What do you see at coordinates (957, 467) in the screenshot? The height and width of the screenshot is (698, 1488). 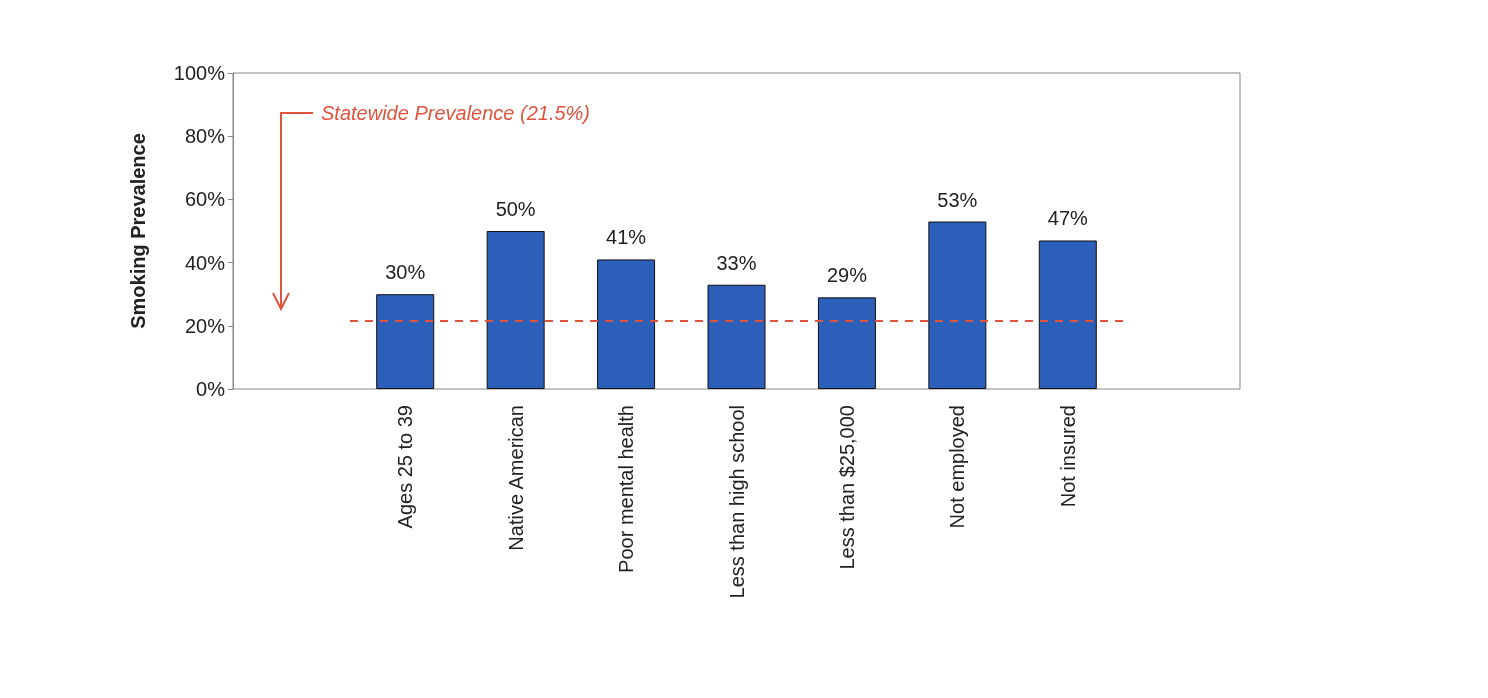 I see `x-tick-label: Not employed` at bounding box center [957, 467].